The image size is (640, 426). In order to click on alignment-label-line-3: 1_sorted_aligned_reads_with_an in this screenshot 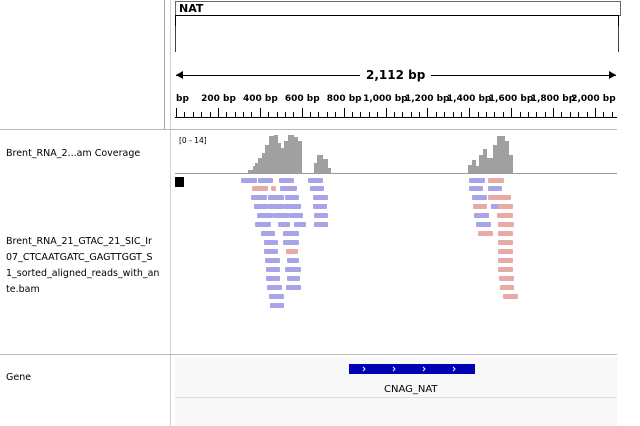, I will do `click(83, 273)`.